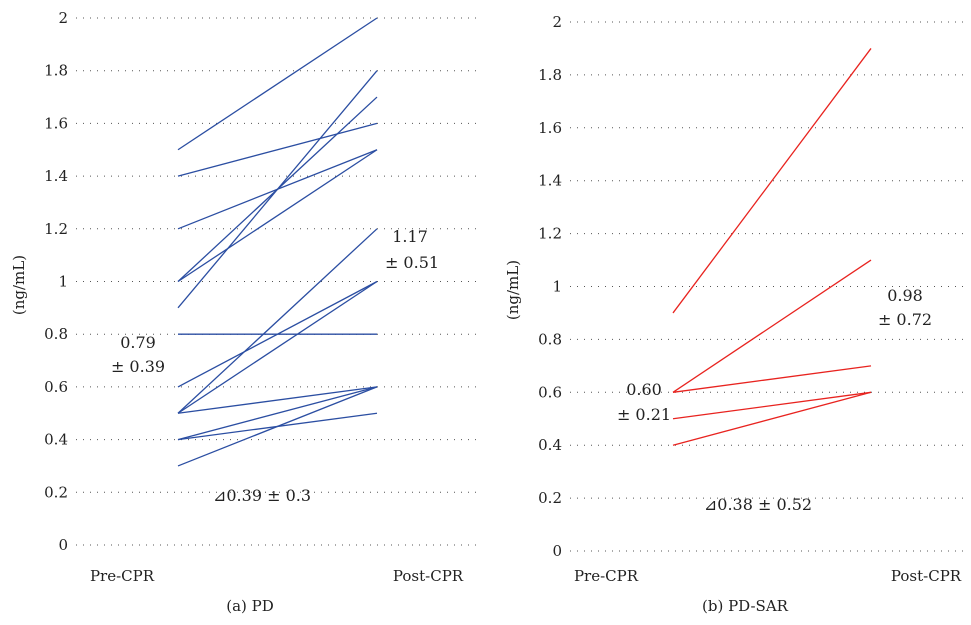  Describe the element at coordinates (644, 389) in the screenshot. I see `pre-mean-label: 0.60` at that location.